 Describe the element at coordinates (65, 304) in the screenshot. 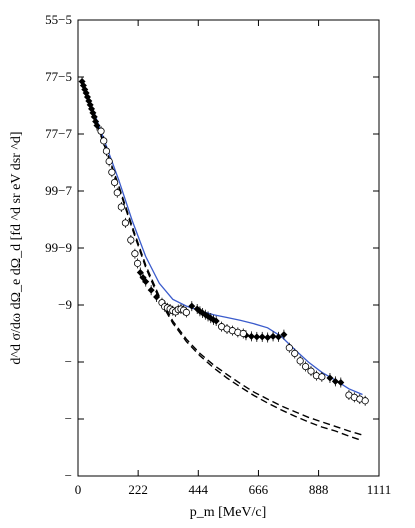

I see `y-tick-label: −9` at that location.